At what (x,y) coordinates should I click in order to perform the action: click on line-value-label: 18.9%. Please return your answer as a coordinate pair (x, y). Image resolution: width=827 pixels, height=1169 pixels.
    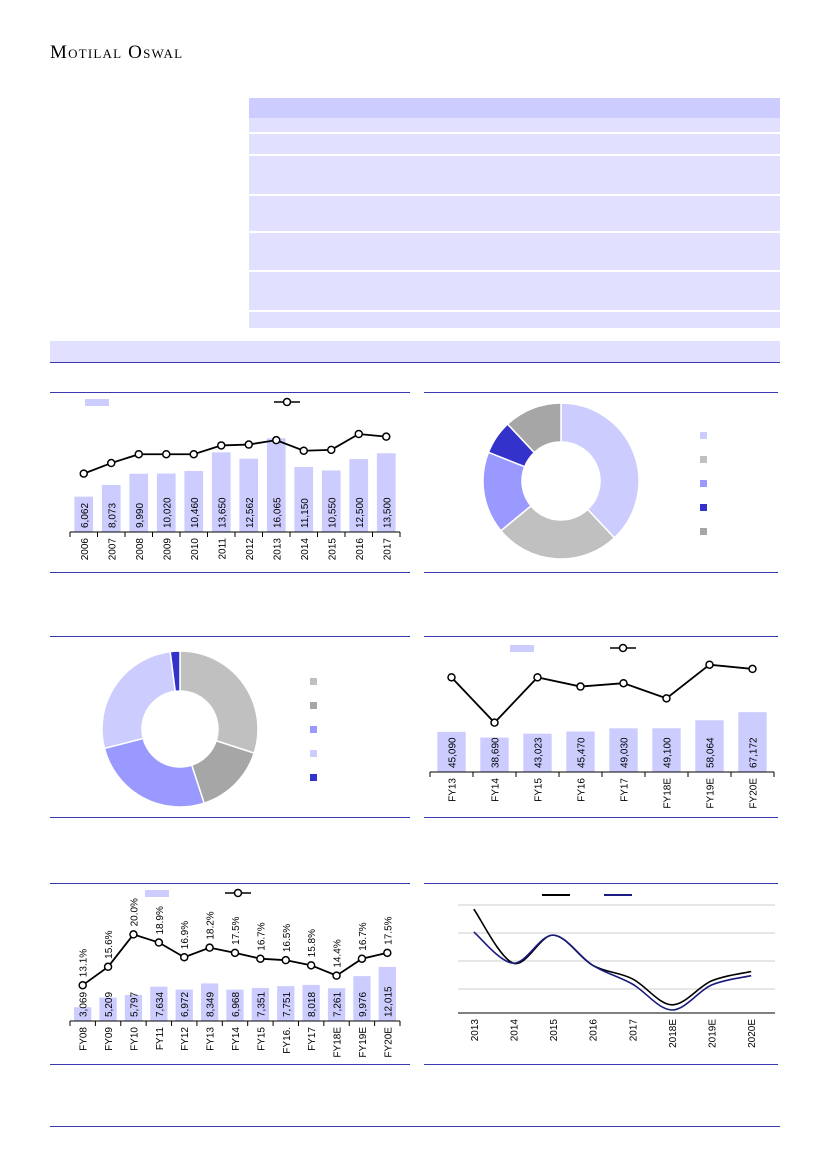
    Looking at the image, I should click on (160, 920).